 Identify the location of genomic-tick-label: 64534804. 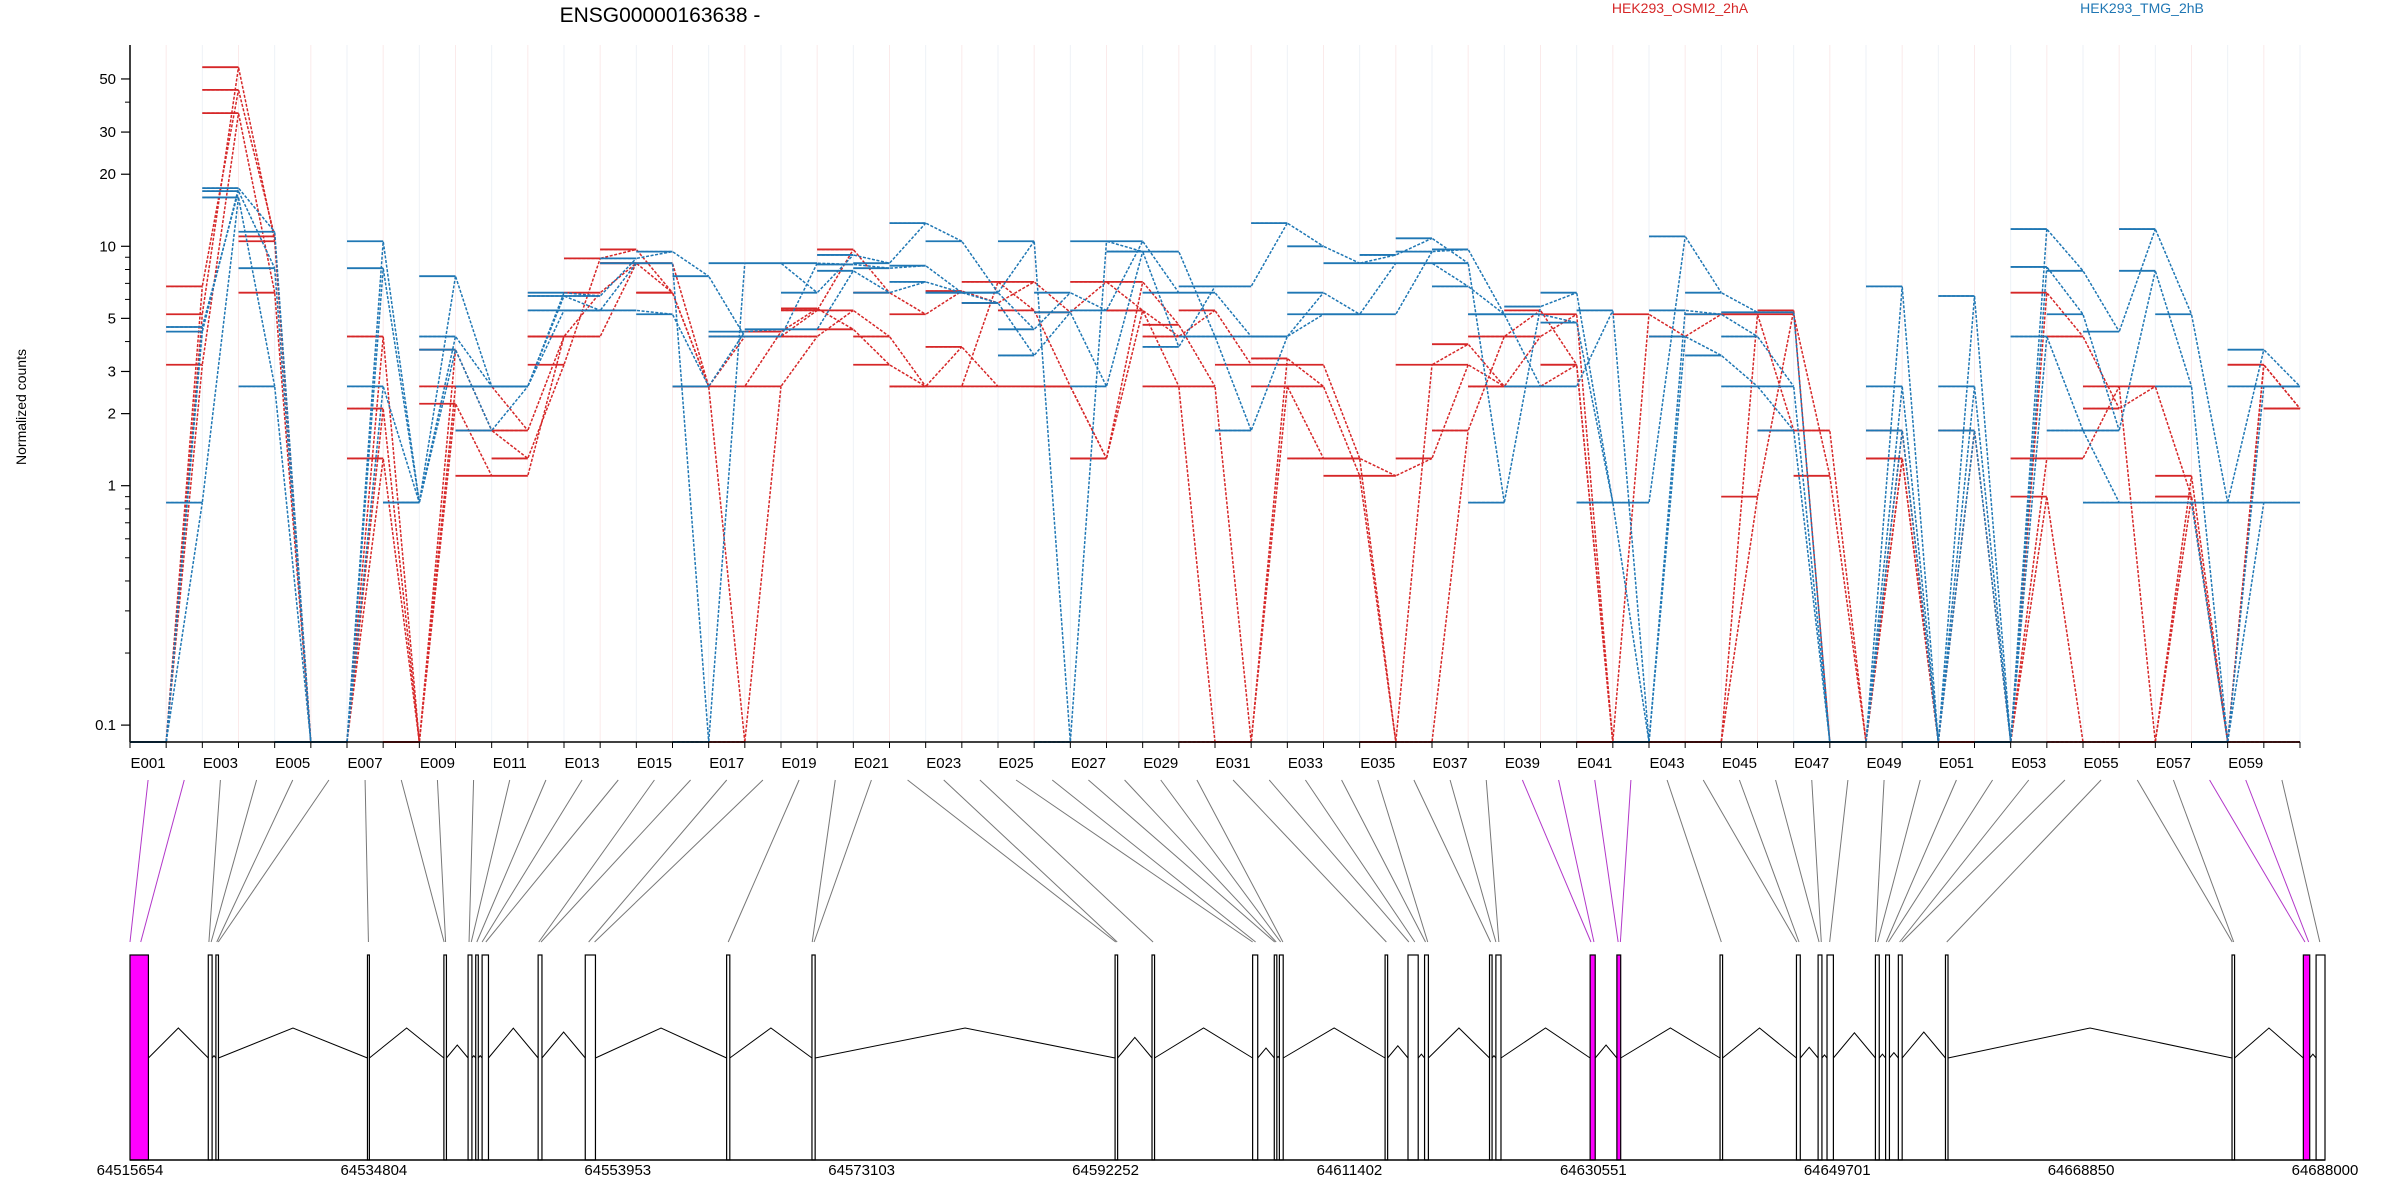
(374, 1170).